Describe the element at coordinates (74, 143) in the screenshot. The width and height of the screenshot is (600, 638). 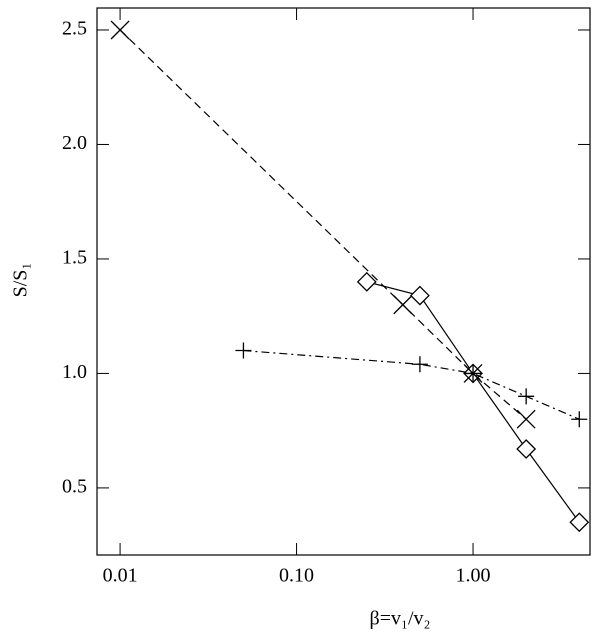
I see `y-tick-label: 2.0` at that location.